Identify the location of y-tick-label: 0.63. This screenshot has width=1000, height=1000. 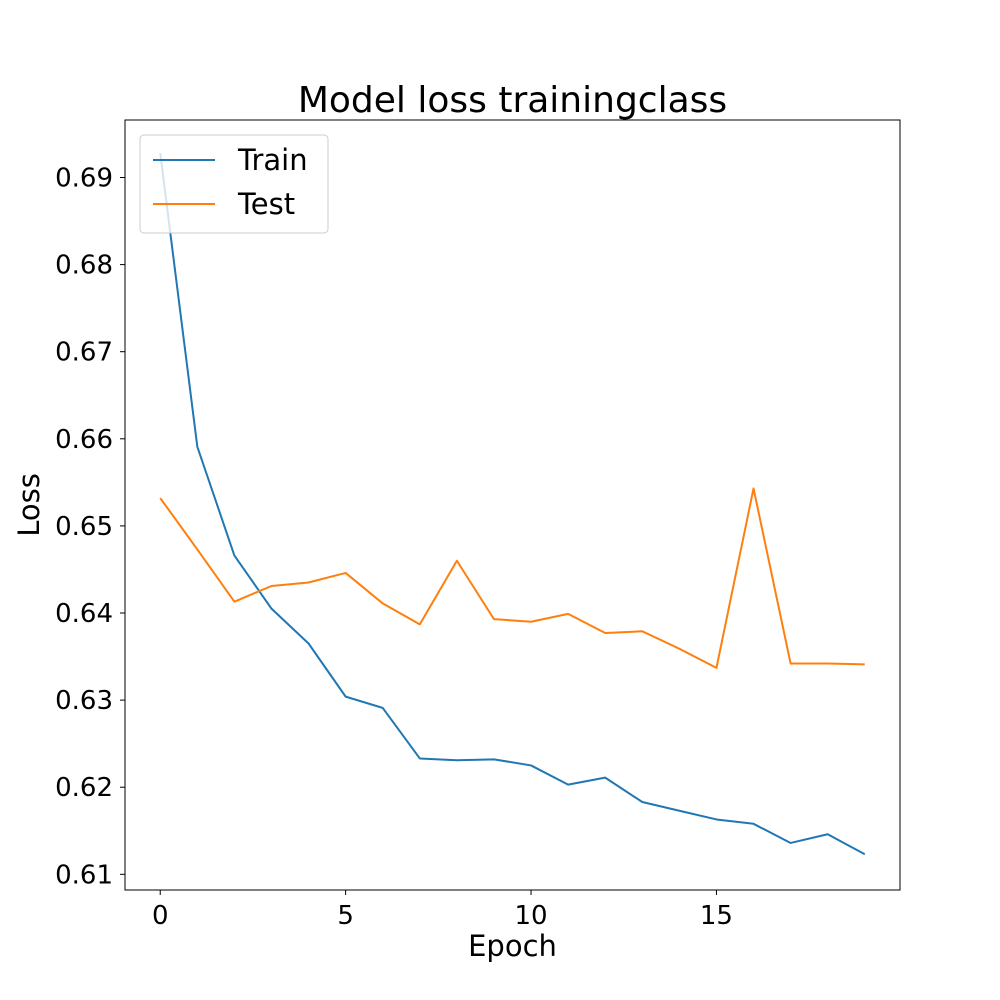
(84, 701).